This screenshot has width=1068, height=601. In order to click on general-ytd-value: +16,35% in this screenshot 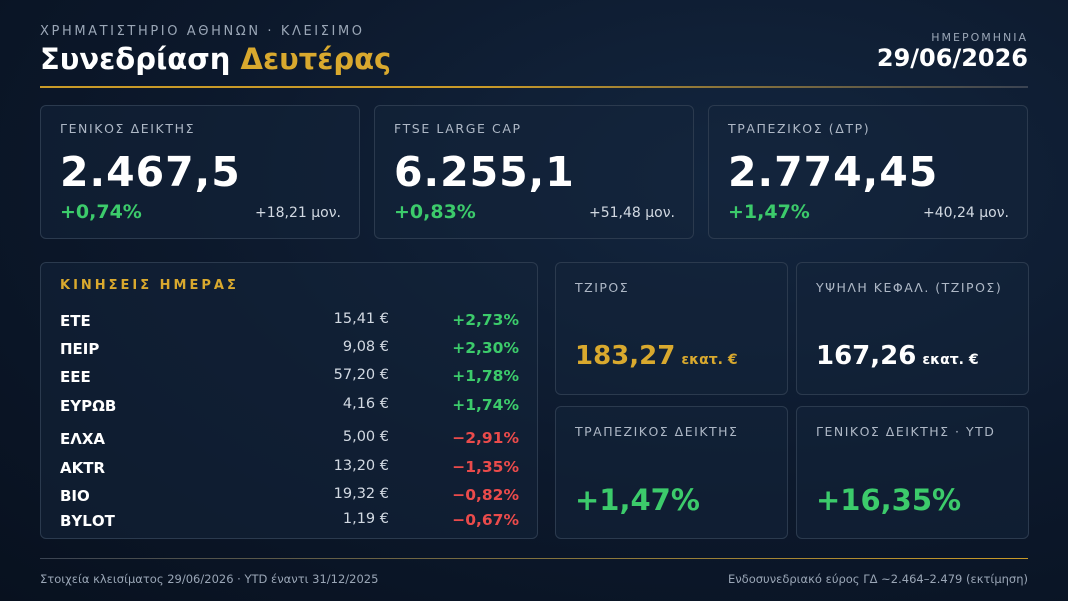, I will do `click(889, 500)`.